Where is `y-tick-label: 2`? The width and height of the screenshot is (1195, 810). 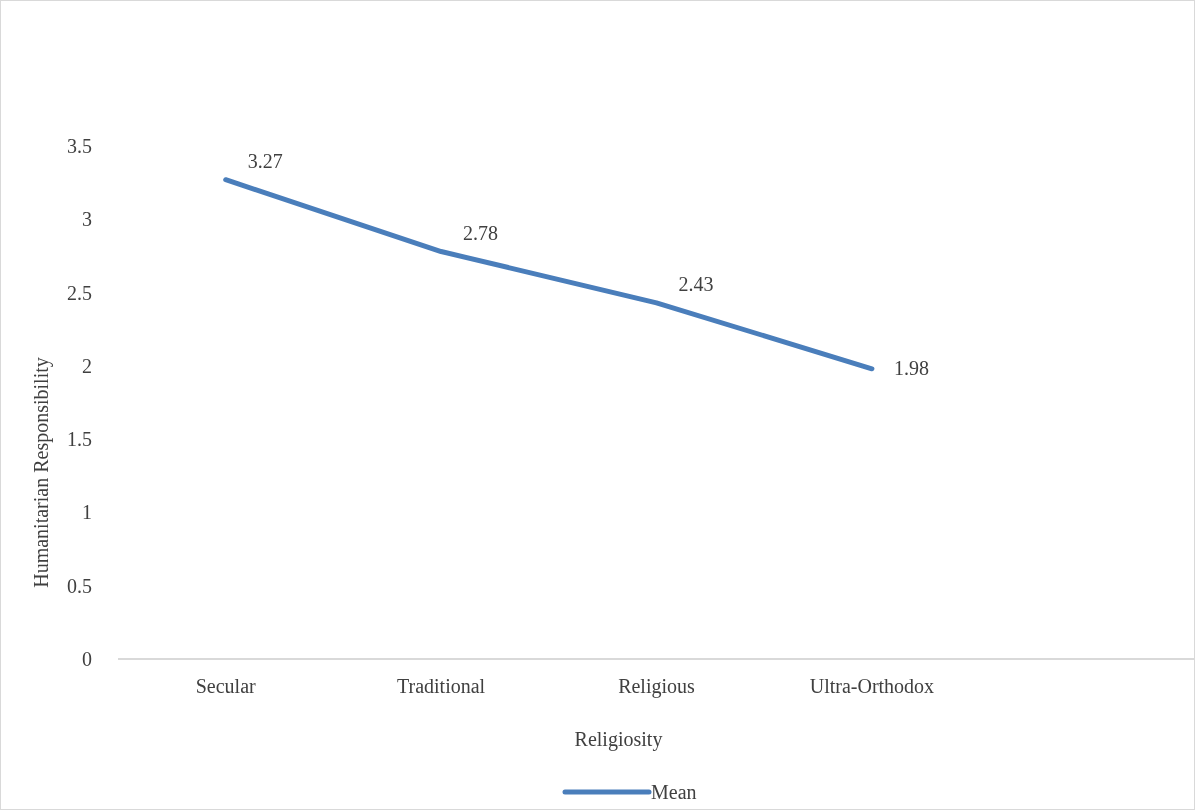 y-tick-label: 2 is located at coordinates (87, 365).